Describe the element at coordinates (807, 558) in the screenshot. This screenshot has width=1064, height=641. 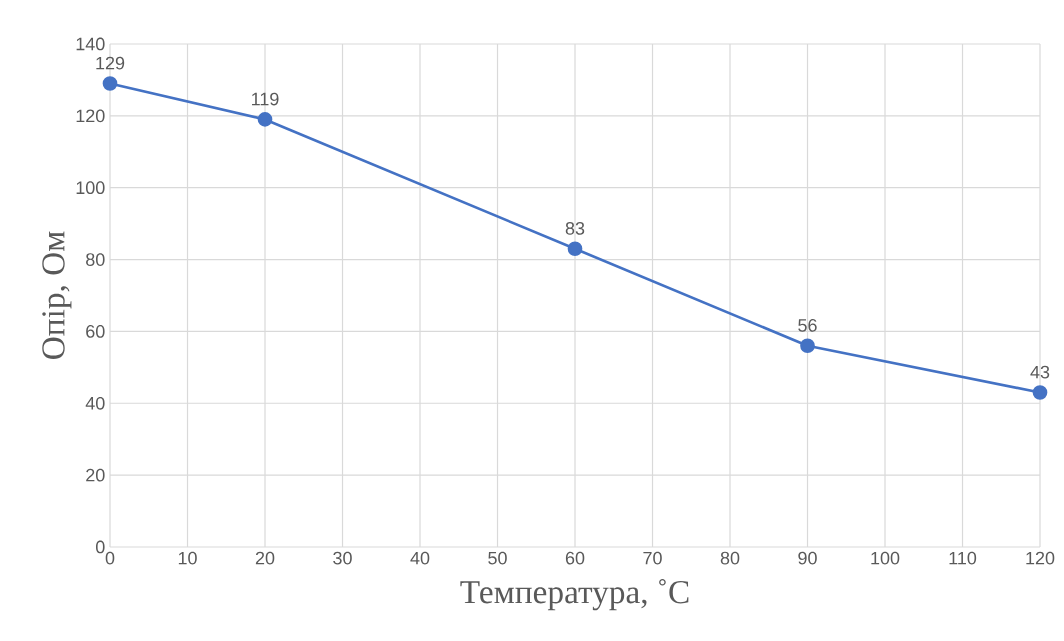
I see `x-tick-label: 90` at that location.